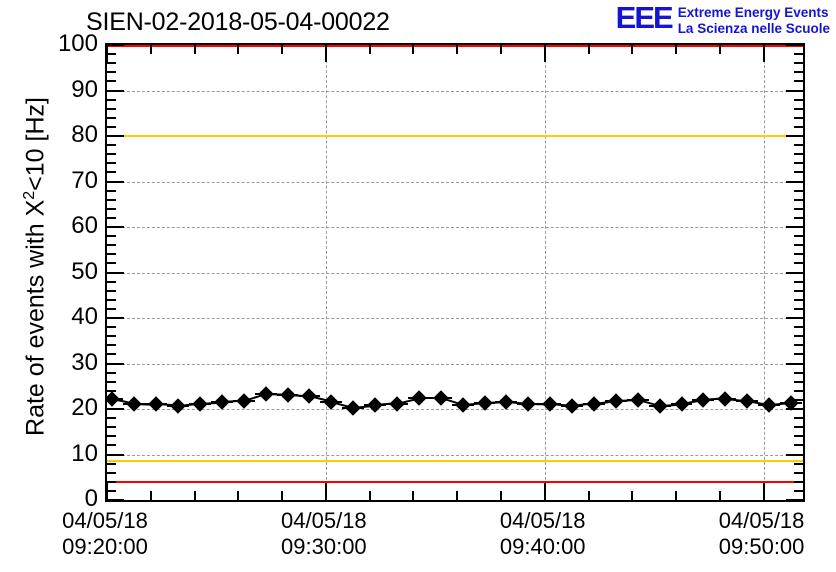 Image resolution: width=836 pixels, height=572 pixels. Describe the element at coordinates (542, 546) in the screenshot. I see `x-axis-tick-label-time: 09:40:00` at that location.